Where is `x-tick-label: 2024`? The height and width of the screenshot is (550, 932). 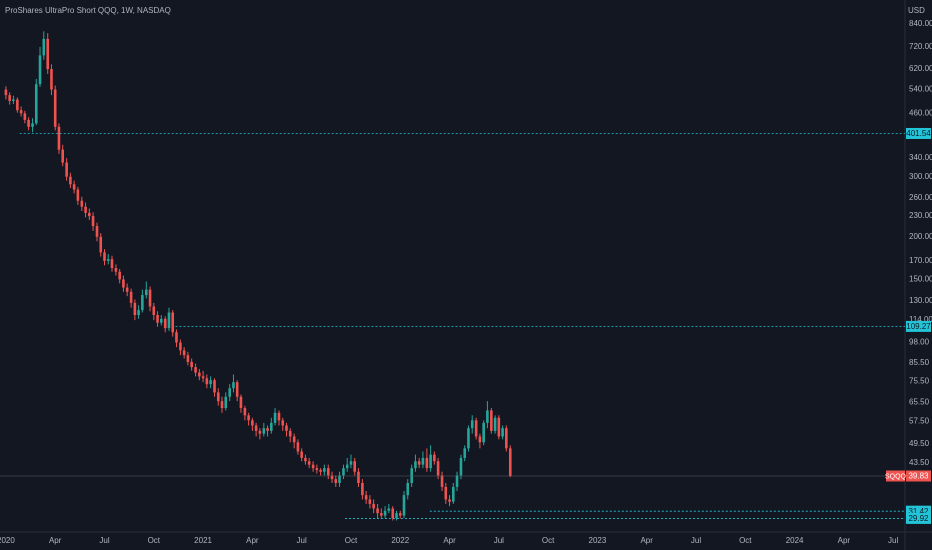
x-tick-label: 2024 is located at coordinates (795, 540).